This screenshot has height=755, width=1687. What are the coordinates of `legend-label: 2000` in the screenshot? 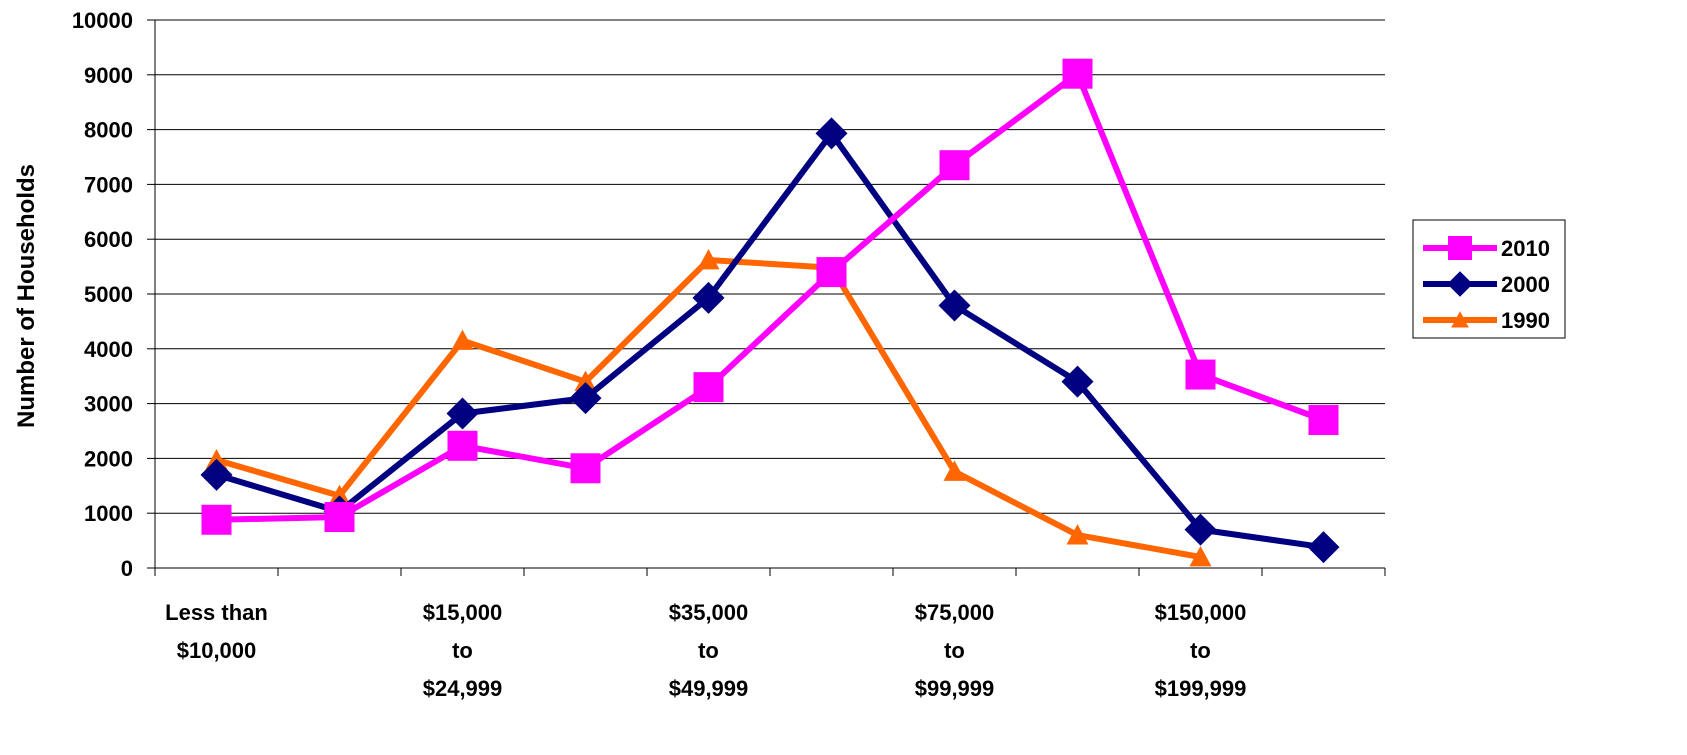 It's located at (1525, 284).